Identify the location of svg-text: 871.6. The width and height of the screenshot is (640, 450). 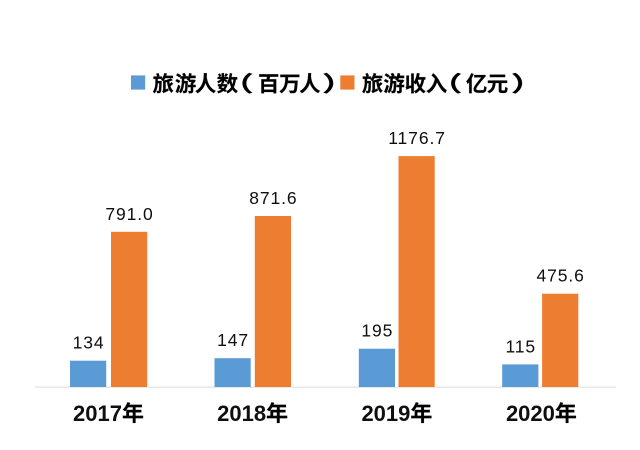
(273, 198).